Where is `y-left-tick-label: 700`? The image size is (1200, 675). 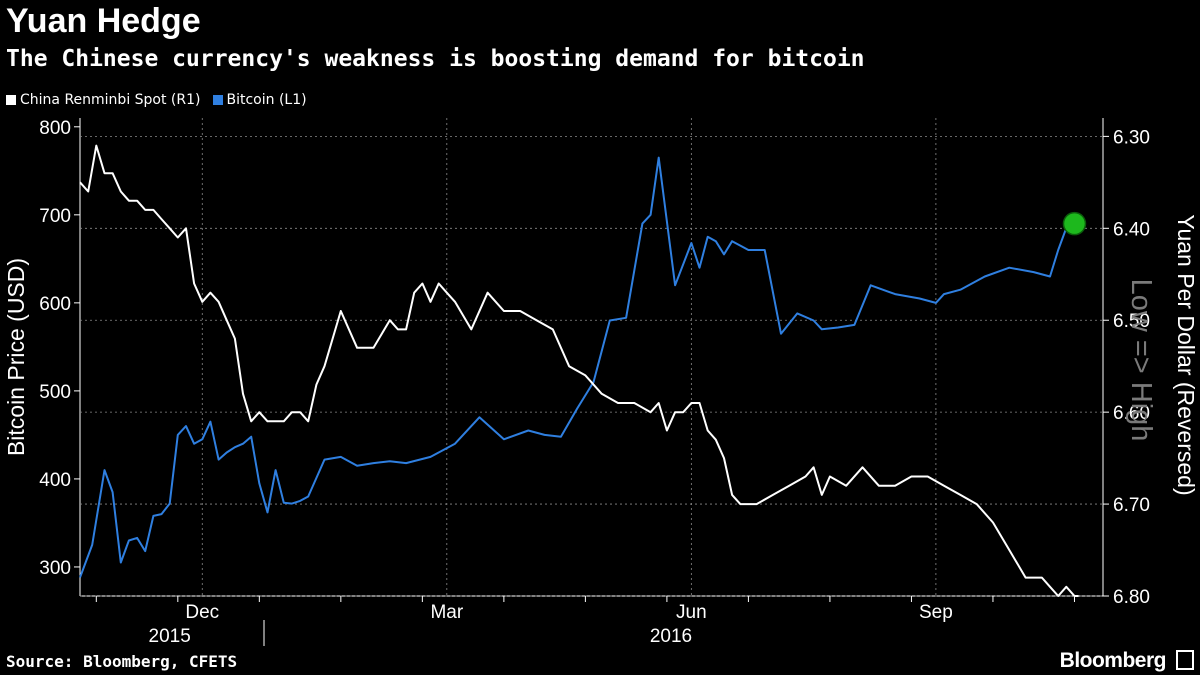 y-left-tick-label: 700 is located at coordinates (55, 216).